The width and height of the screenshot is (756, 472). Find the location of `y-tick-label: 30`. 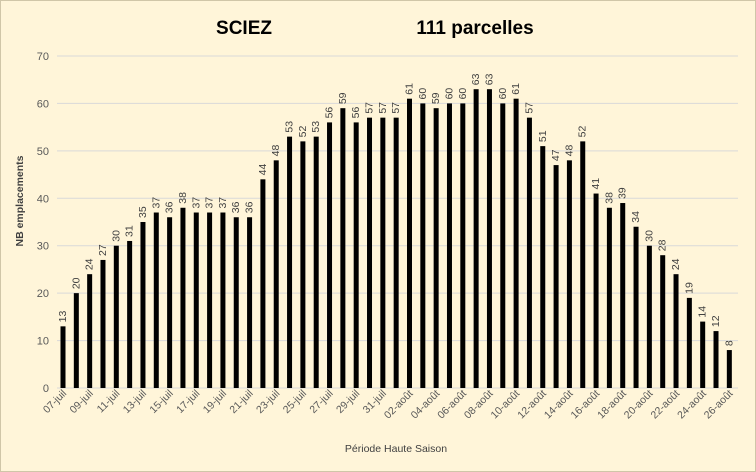

y-tick-label: 30 is located at coordinates (43, 247).